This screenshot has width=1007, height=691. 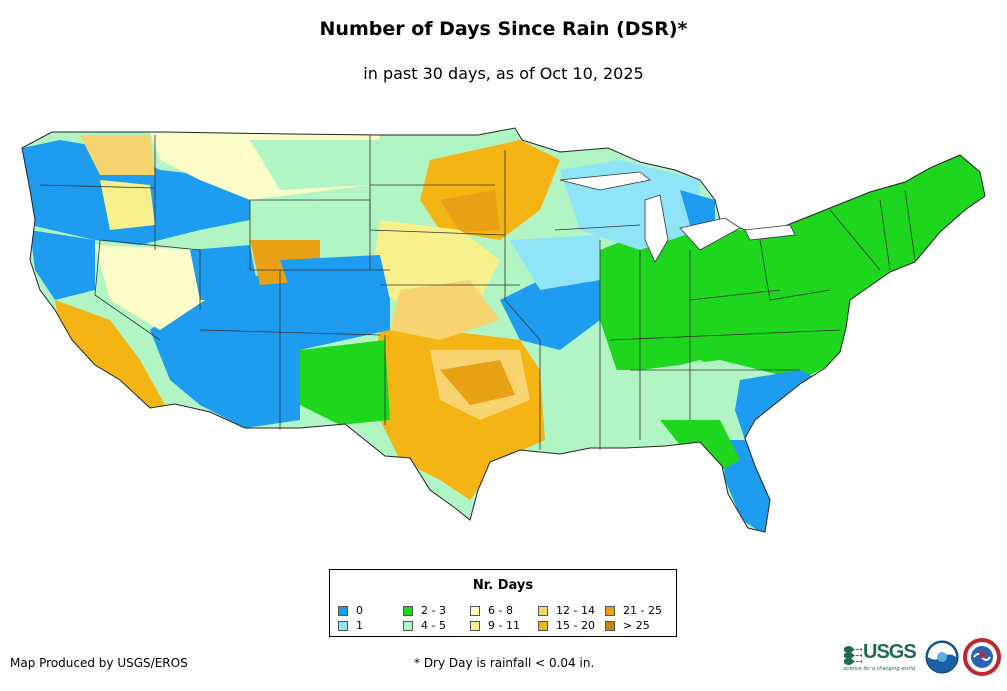 I want to click on great-lakes, so click(x=677, y=217).